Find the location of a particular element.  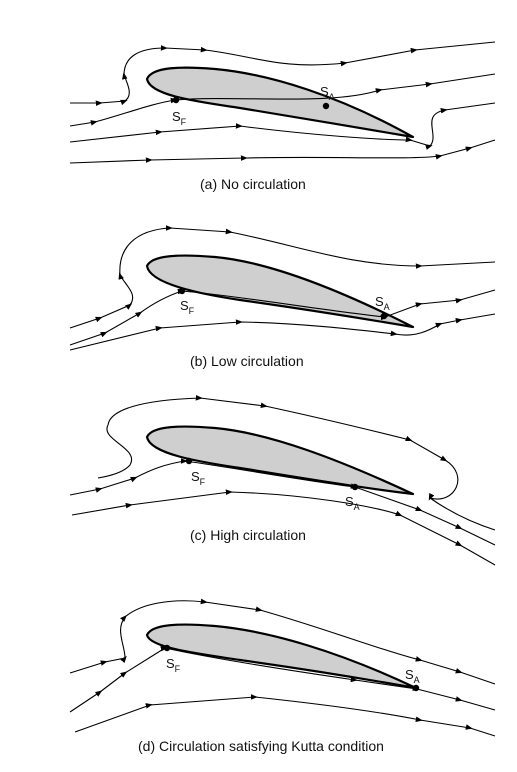

rear-stagnation-point-b is located at coordinates (384, 316).